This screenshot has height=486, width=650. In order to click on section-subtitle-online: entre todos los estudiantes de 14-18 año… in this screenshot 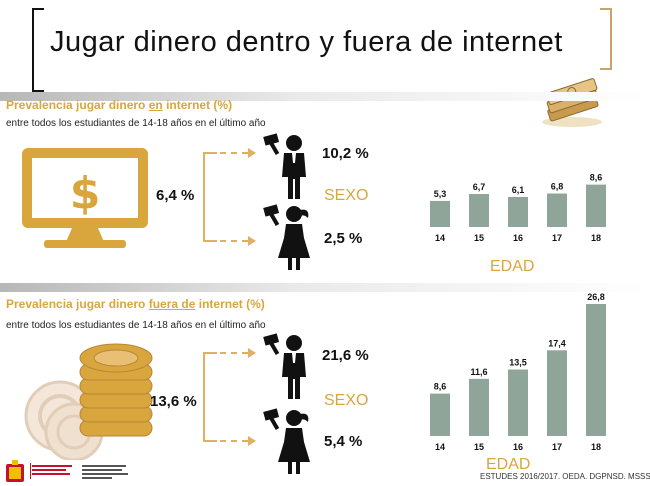, I will do `click(136, 123)`.